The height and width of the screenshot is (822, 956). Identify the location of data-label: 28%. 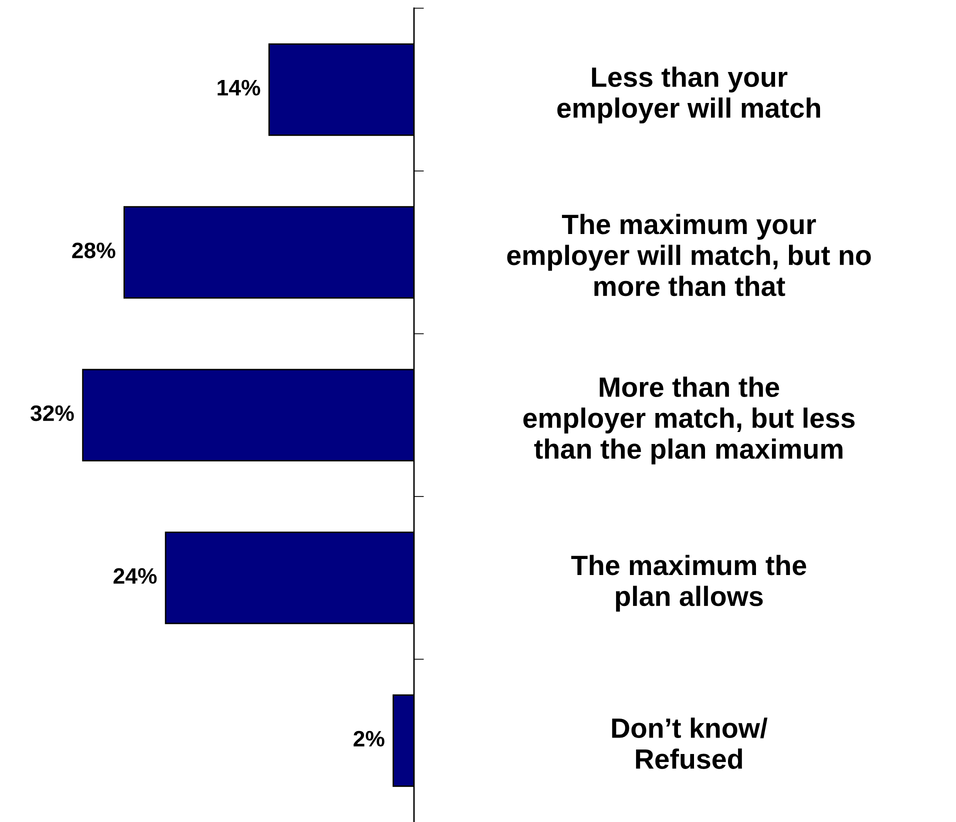
(94, 250).